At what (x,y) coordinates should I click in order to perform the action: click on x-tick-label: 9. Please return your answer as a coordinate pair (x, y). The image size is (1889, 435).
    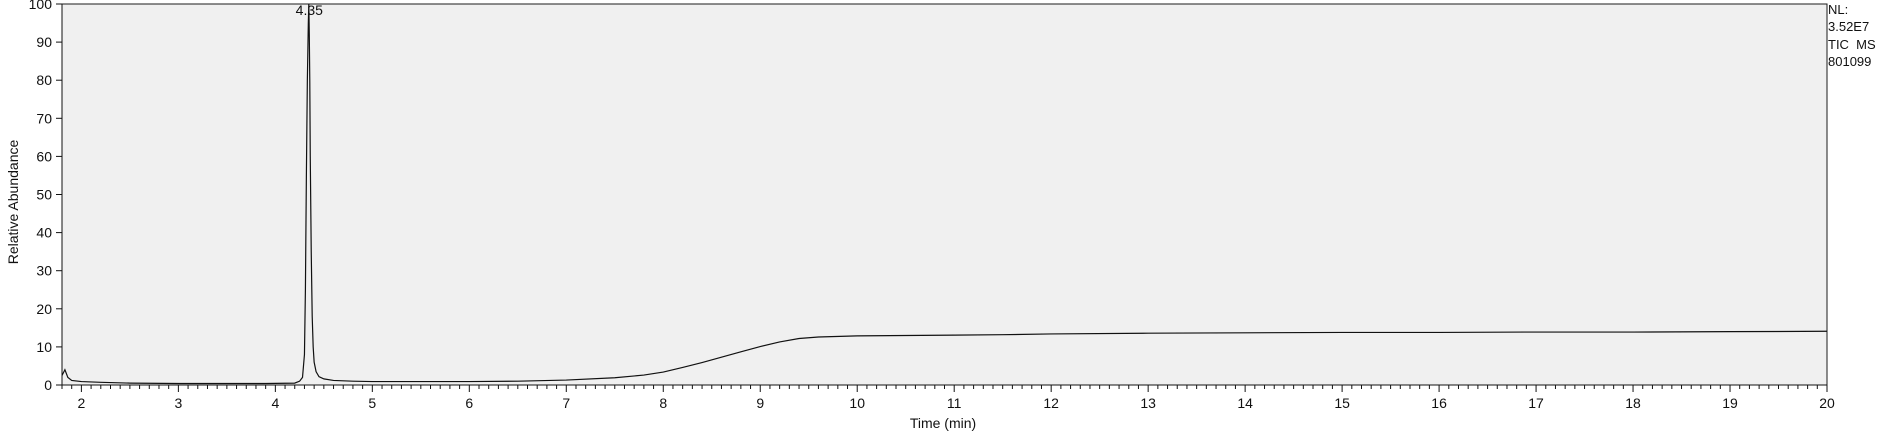
    Looking at the image, I should click on (760, 403).